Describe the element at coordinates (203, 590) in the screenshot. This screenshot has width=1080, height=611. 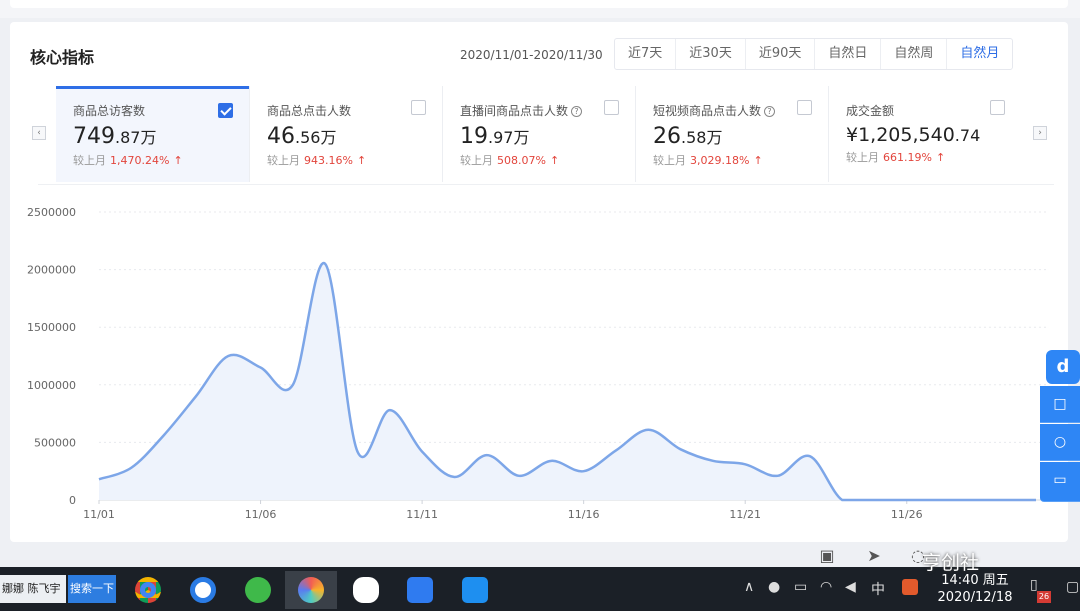
I see `qq-browser-icon` at that location.